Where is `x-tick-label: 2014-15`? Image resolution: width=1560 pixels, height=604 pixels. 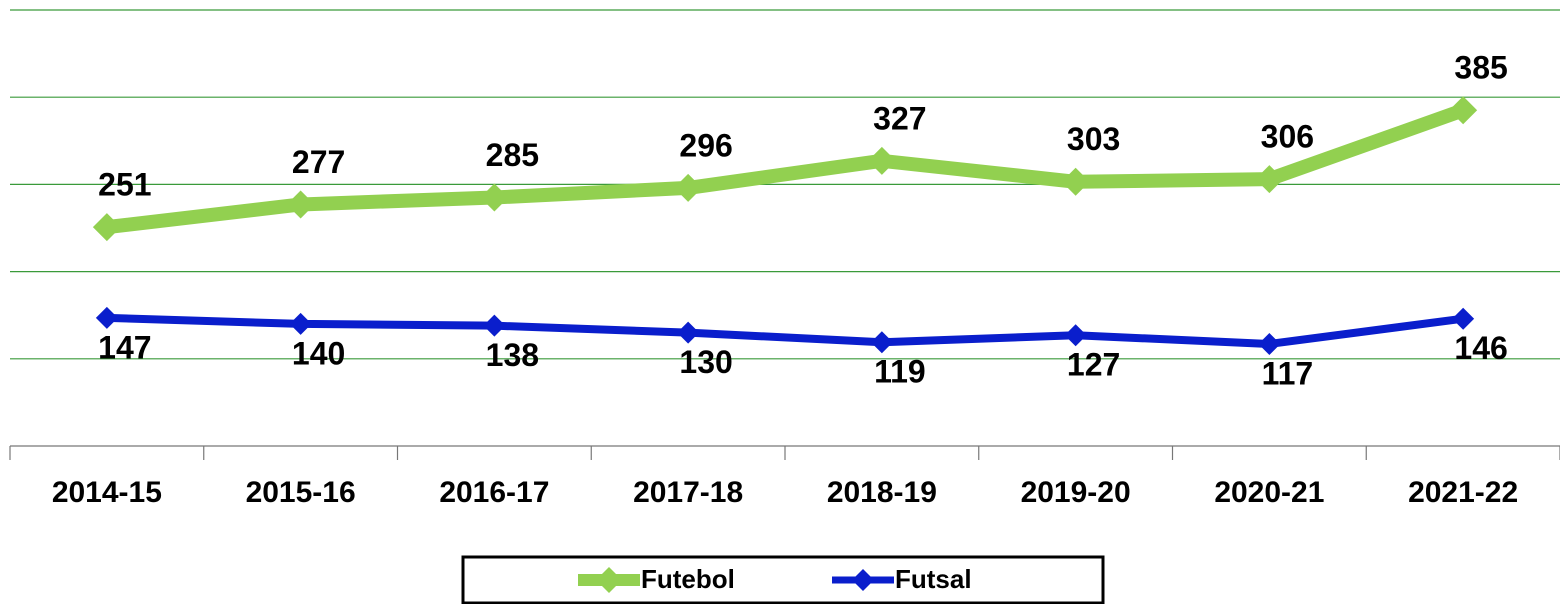 x-tick-label: 2014-15 is located at coordinates (107, 492).